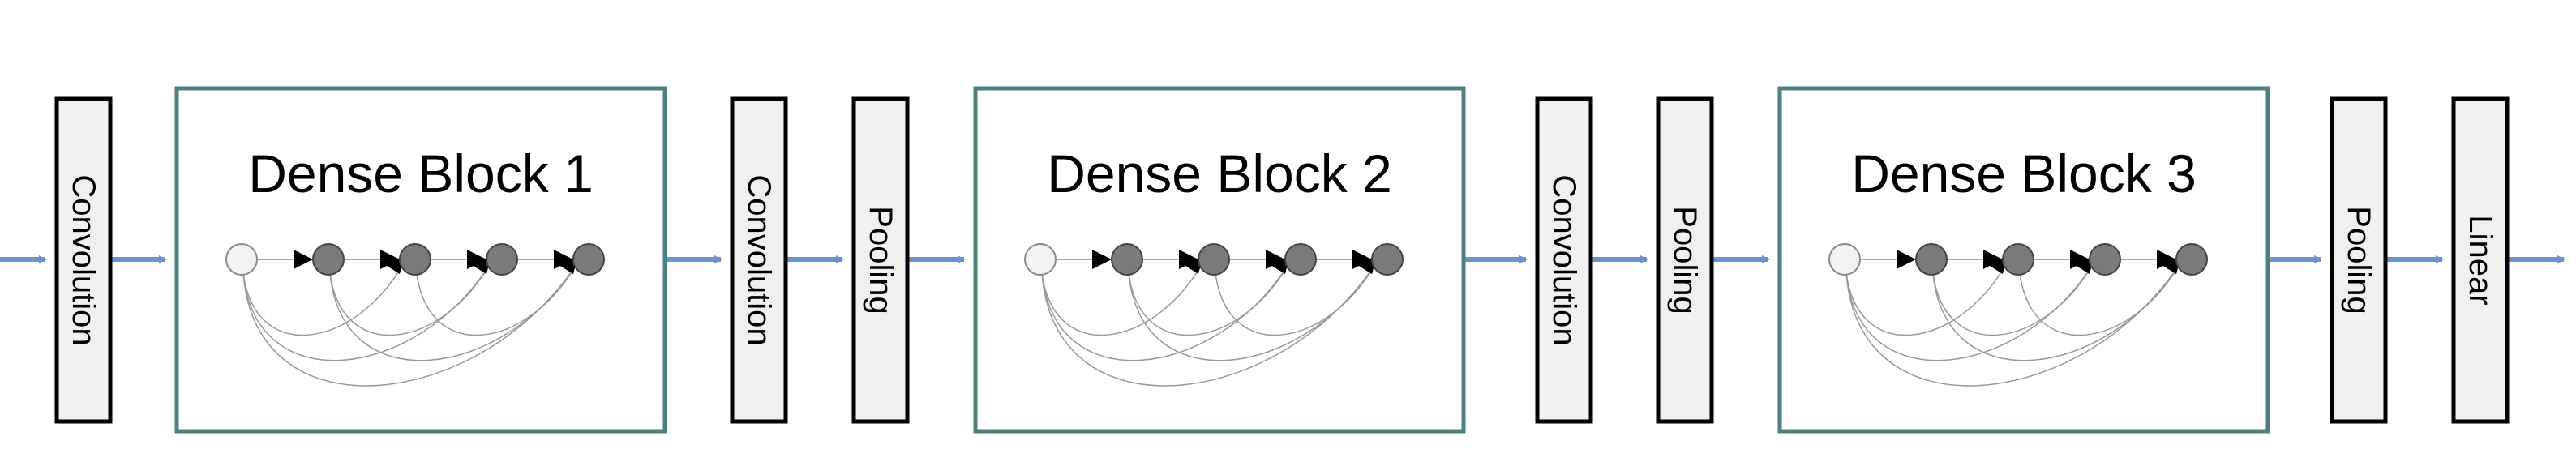 This screenshot has width=2576, height=462. I want to click on layer-pooling-1: Pooling, so click(880, 260).